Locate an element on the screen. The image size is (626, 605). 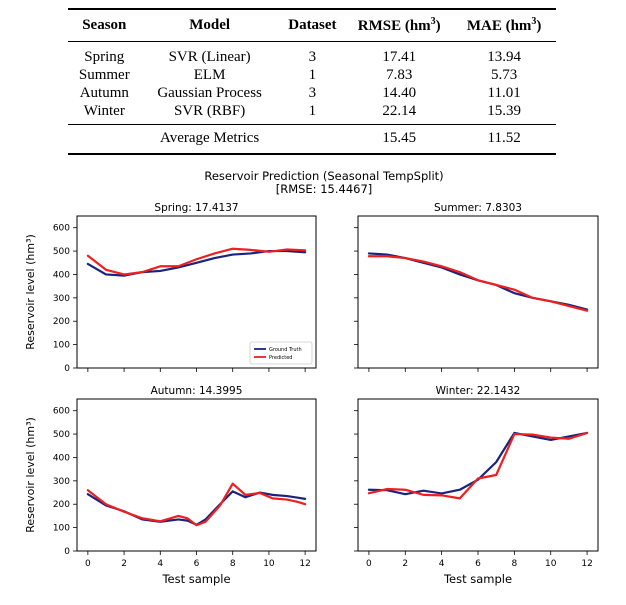
cell-mae: 13.94 is located at coordinates (504, 57).